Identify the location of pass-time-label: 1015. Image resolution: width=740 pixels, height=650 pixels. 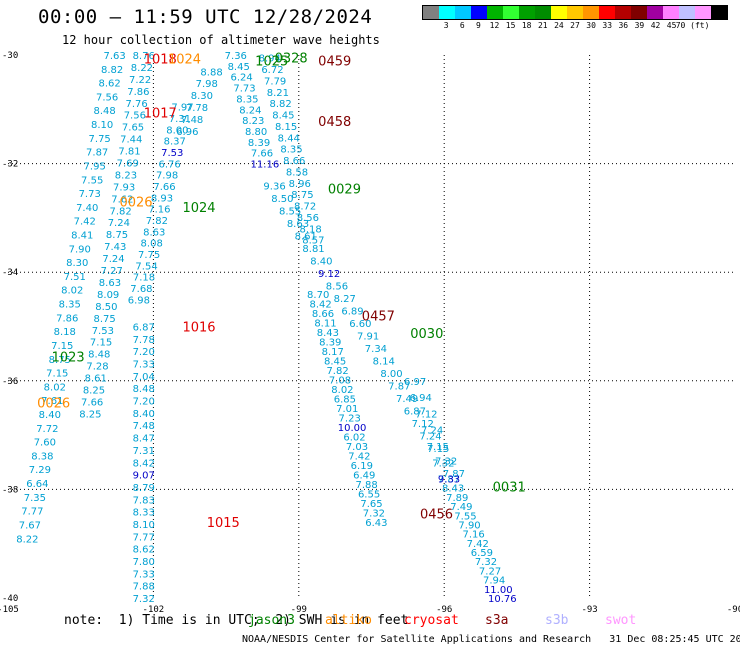
(223, 523).